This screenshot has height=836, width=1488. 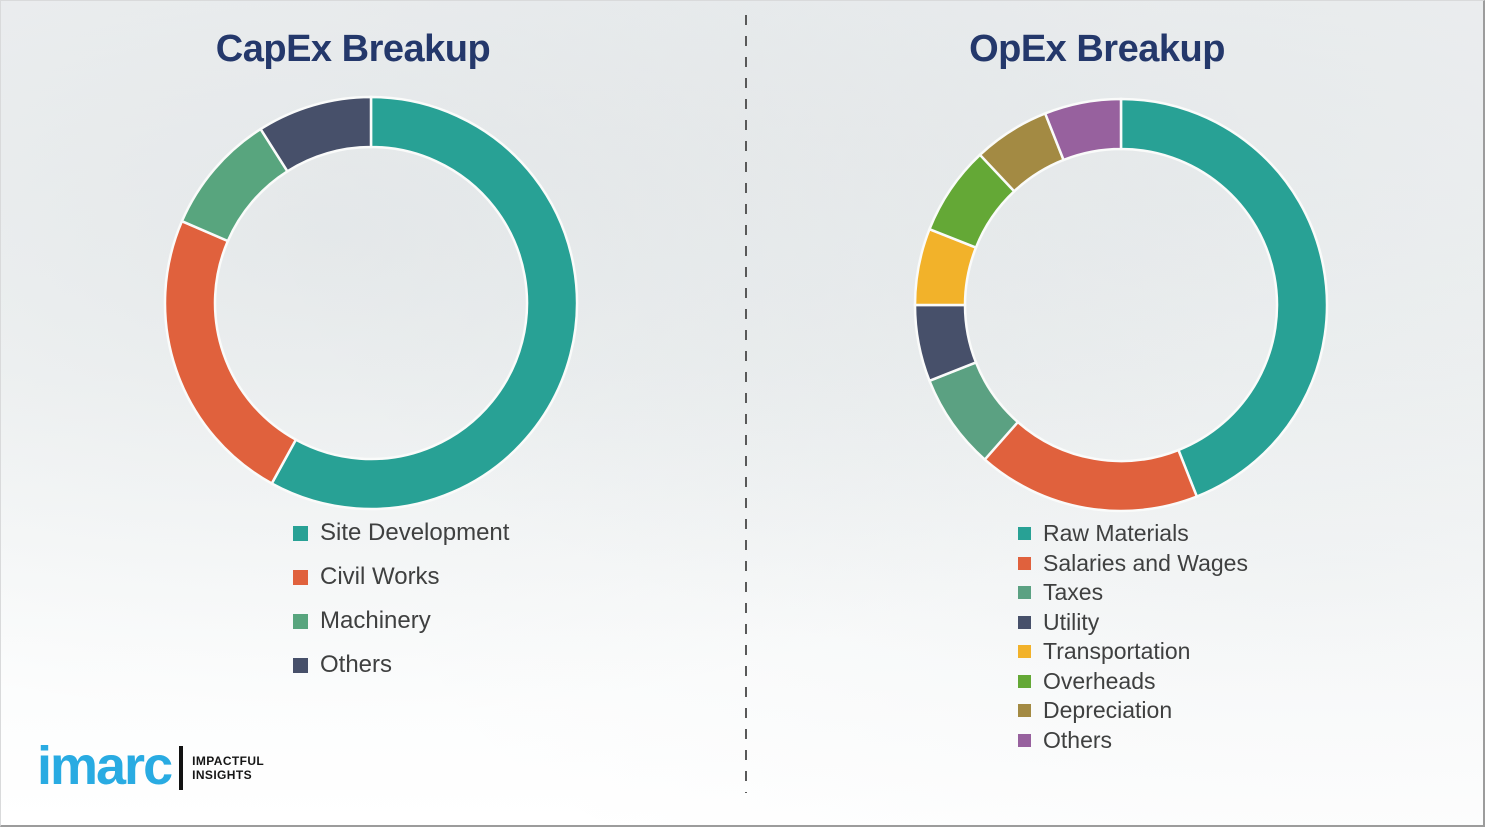 I want to click on legend-label: Transportation, so click(x=1117, y=651).